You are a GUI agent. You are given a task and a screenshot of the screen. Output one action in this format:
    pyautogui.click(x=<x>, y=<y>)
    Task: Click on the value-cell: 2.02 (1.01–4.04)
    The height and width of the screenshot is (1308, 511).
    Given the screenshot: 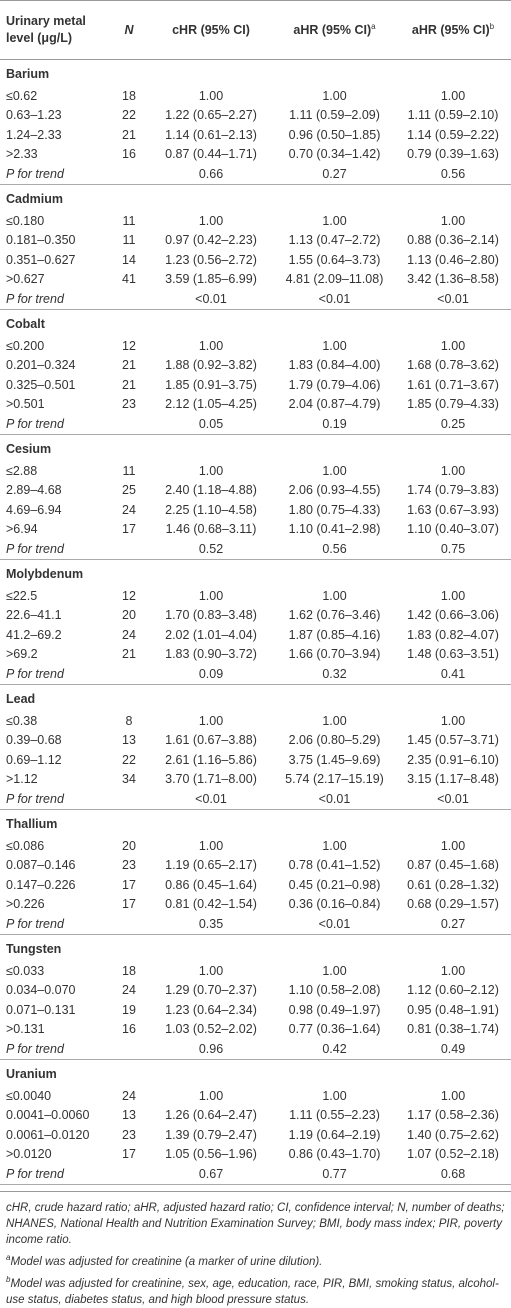 What is the action you would take?
    pyautogui.click(x=211, y=634)
    